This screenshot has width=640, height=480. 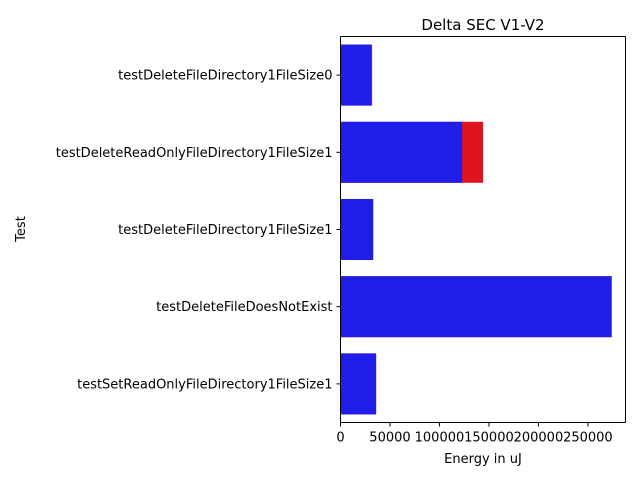 I want to click on x-tick-label: 200000, so click(x=539, y=438).